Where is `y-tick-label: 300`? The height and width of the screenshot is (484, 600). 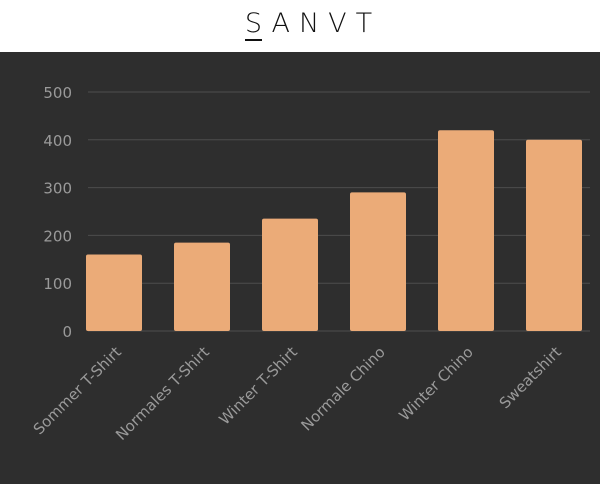 y-tick-label: 300 is located at coordinates (57, 189).